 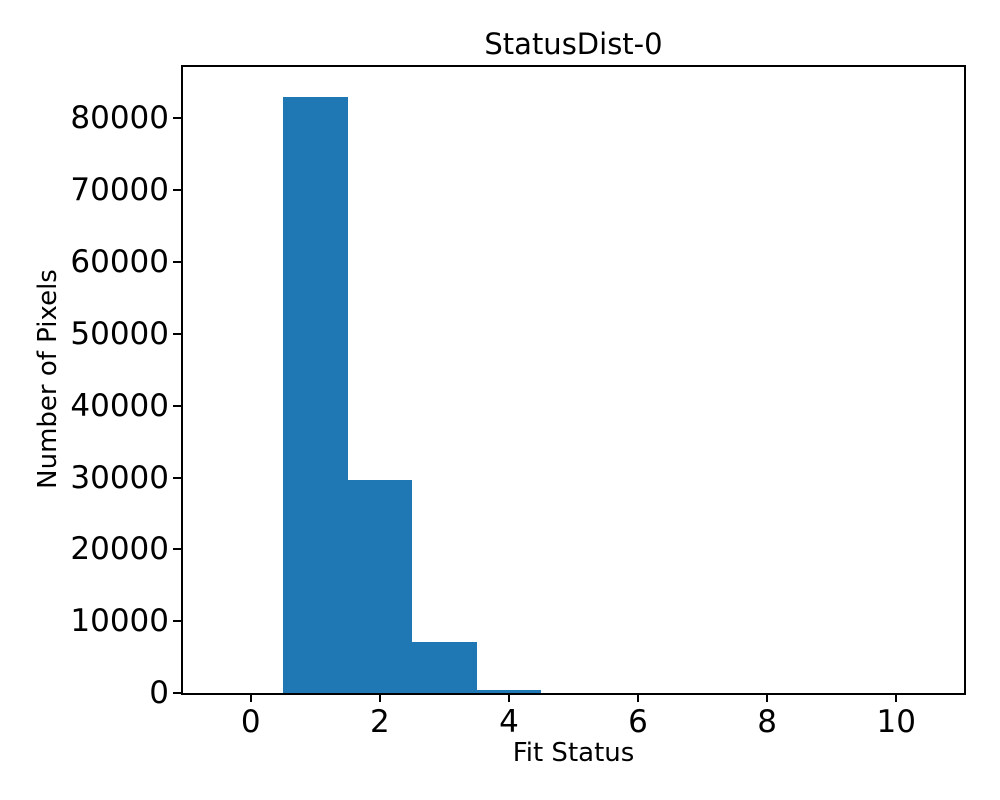 What do you see at coordinates (379, 722) in the screenshot?
I see `x-tick-label: 2` at bounding box center [379, 722].